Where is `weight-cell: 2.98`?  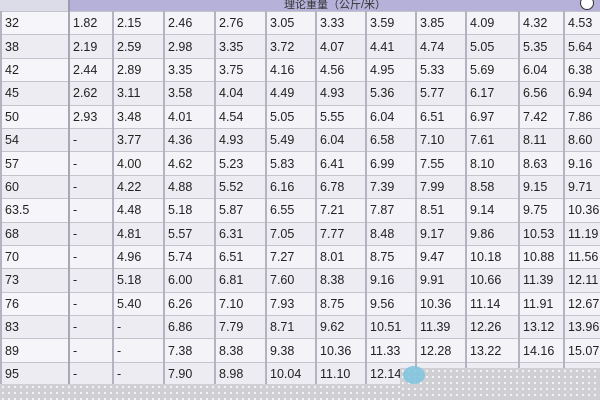 weight-cell: 2.98 is located at coordinates (189, 46).